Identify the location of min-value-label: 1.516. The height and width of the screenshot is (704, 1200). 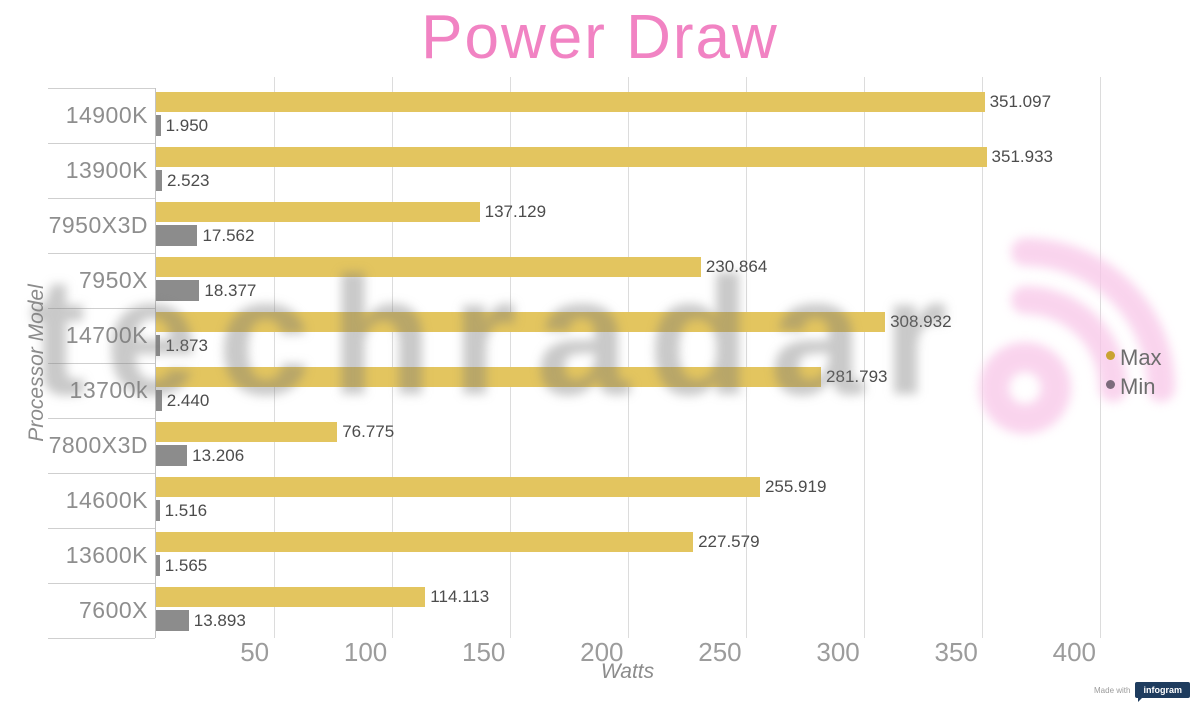
(186, 510).